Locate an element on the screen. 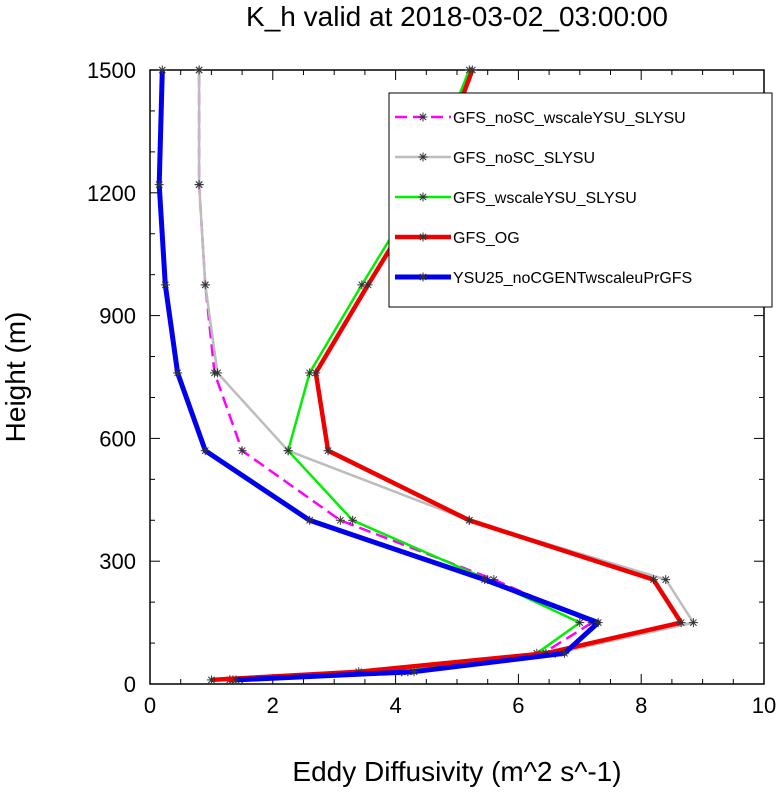 This screenshot has height=796, width=781. y-tick-label: 600 is located at coordinates (117, 438).